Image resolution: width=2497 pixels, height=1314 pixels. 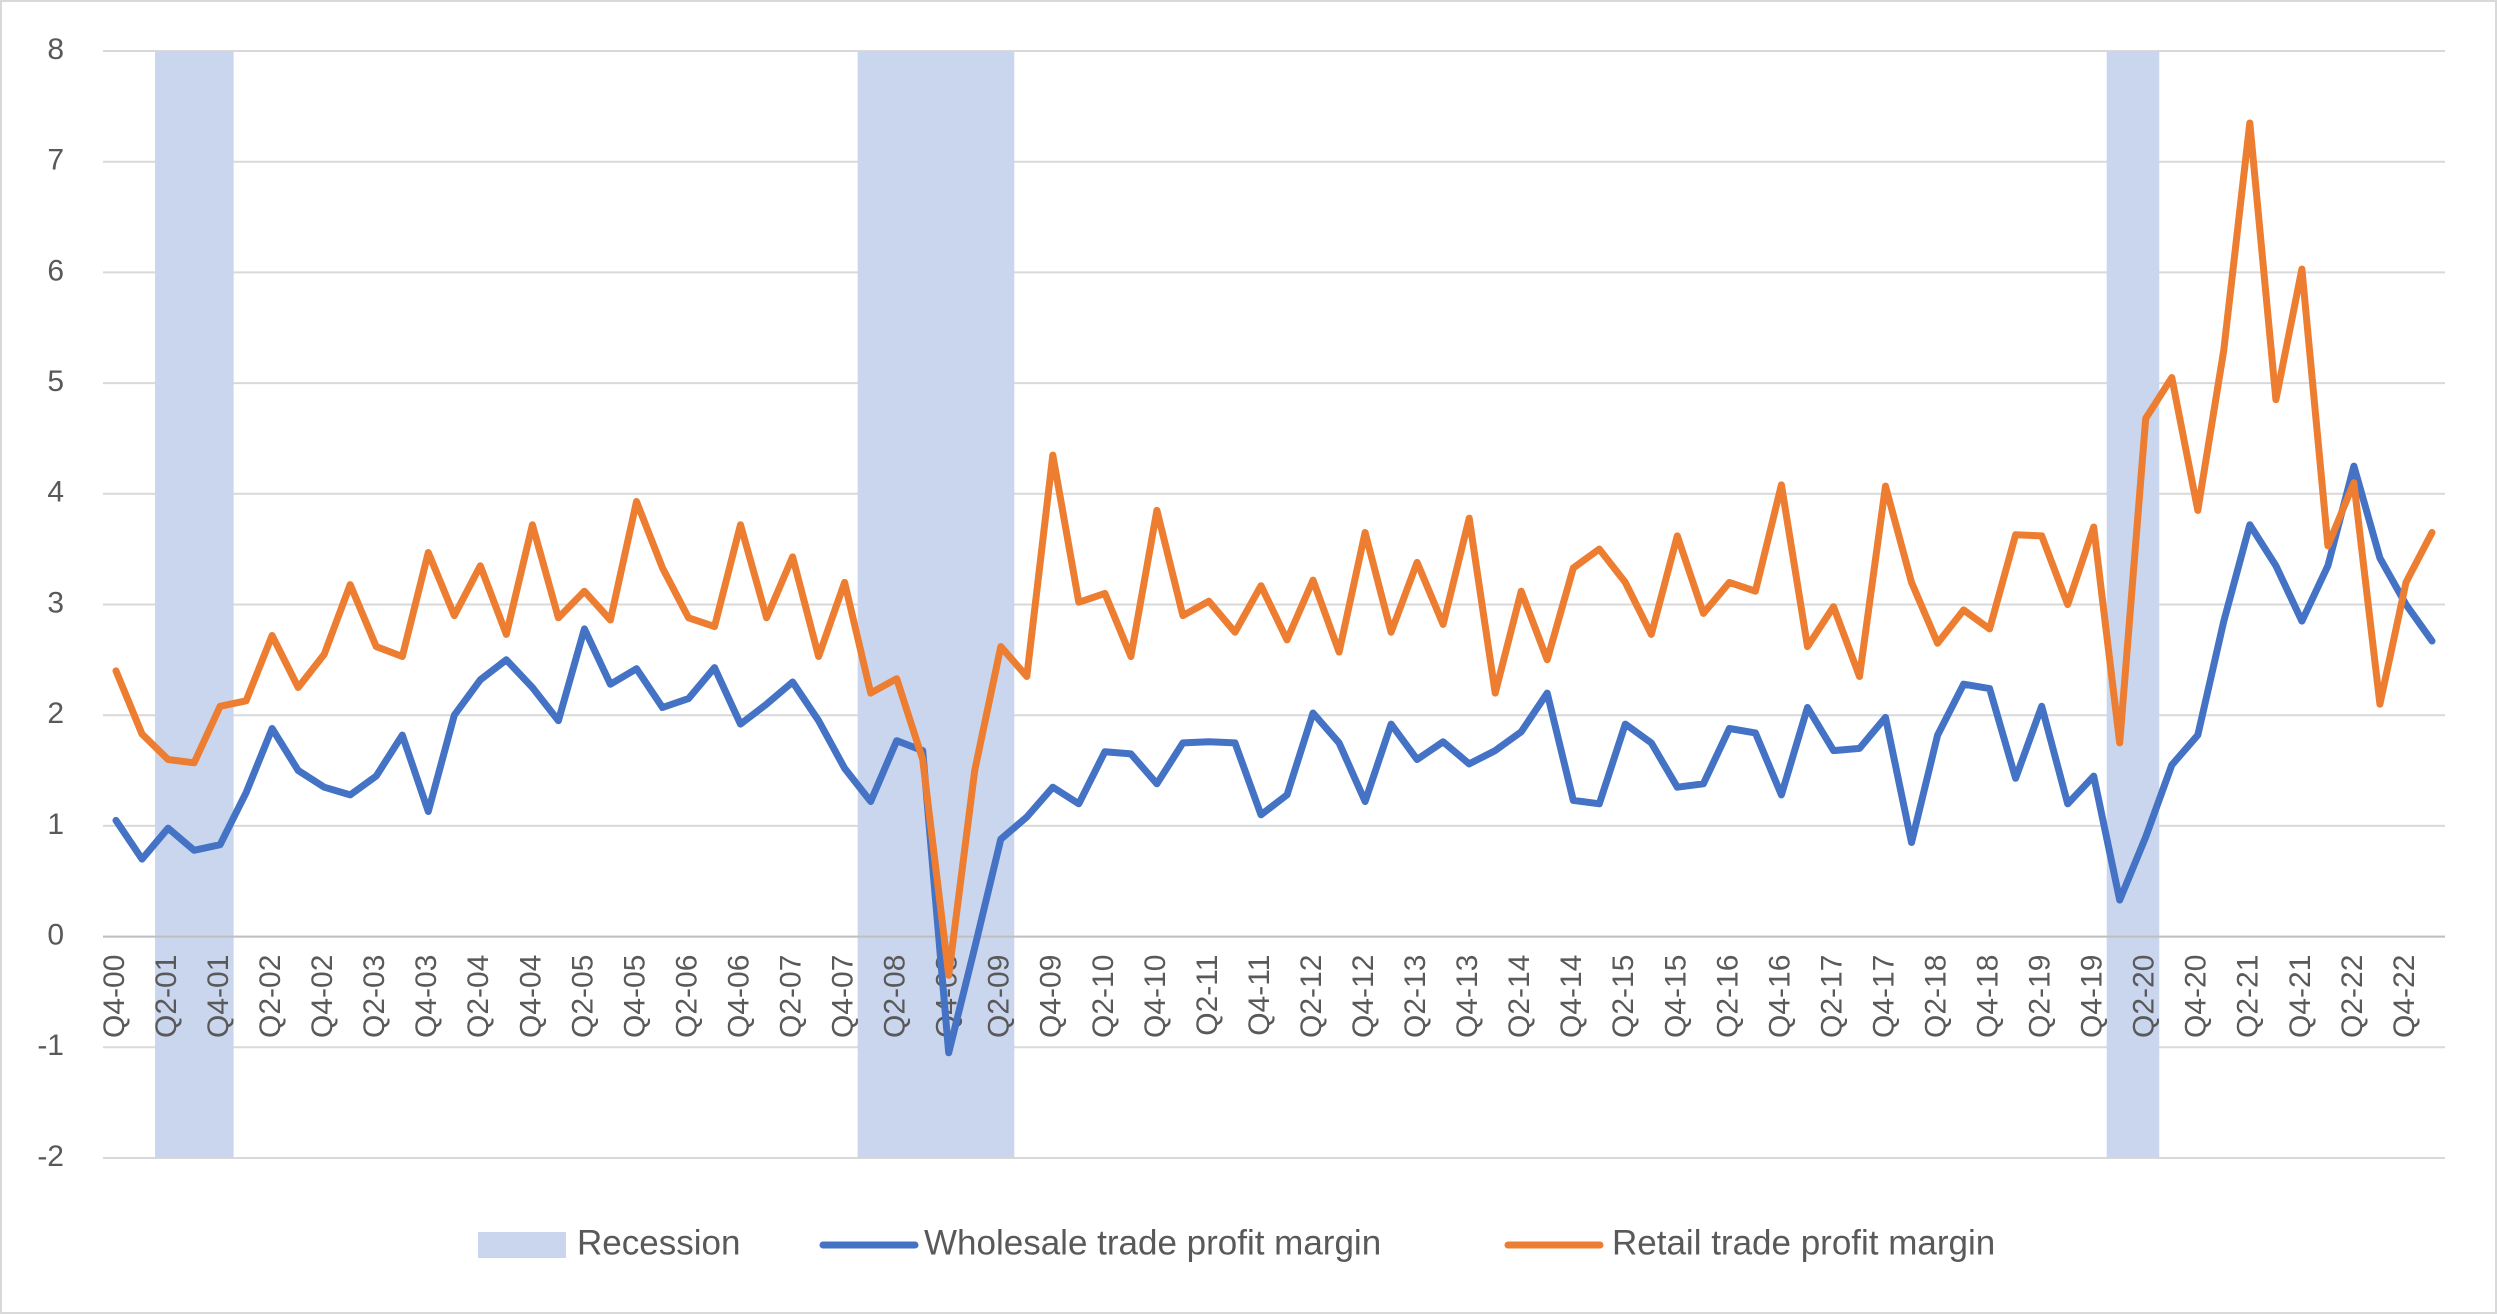 I want to click on y-tick-label: -1, so click(x=50, y=1045).